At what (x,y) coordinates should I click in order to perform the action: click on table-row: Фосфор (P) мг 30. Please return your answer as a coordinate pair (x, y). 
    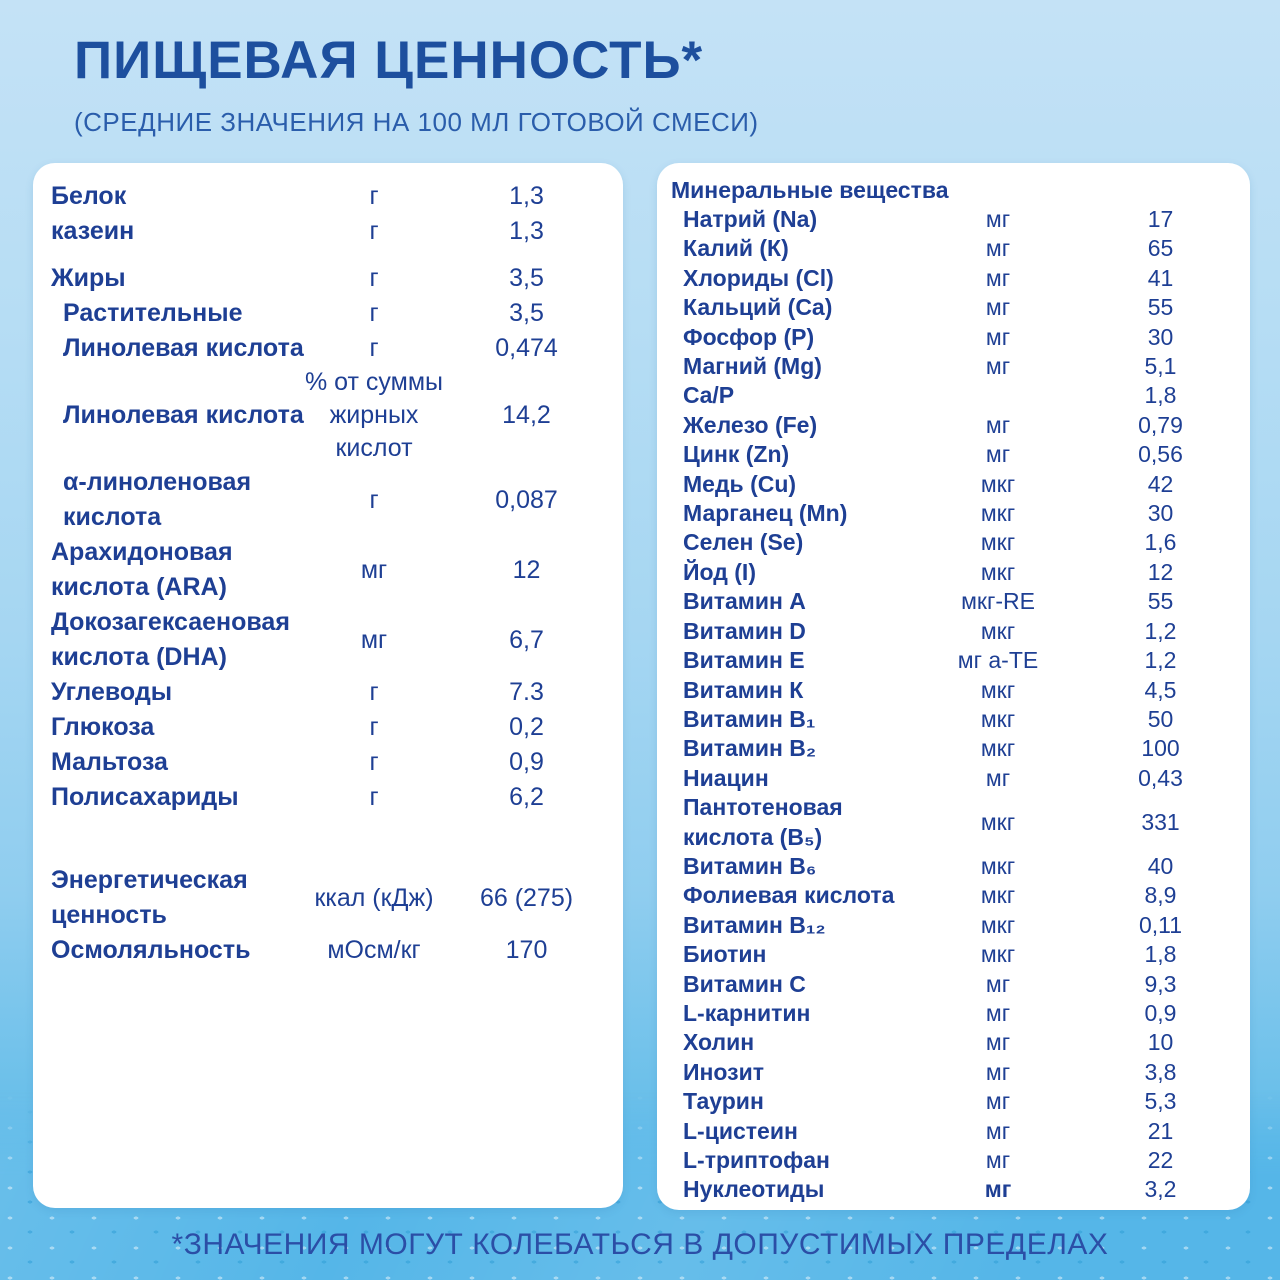
    Looking at the image, I should click on (954, 337).